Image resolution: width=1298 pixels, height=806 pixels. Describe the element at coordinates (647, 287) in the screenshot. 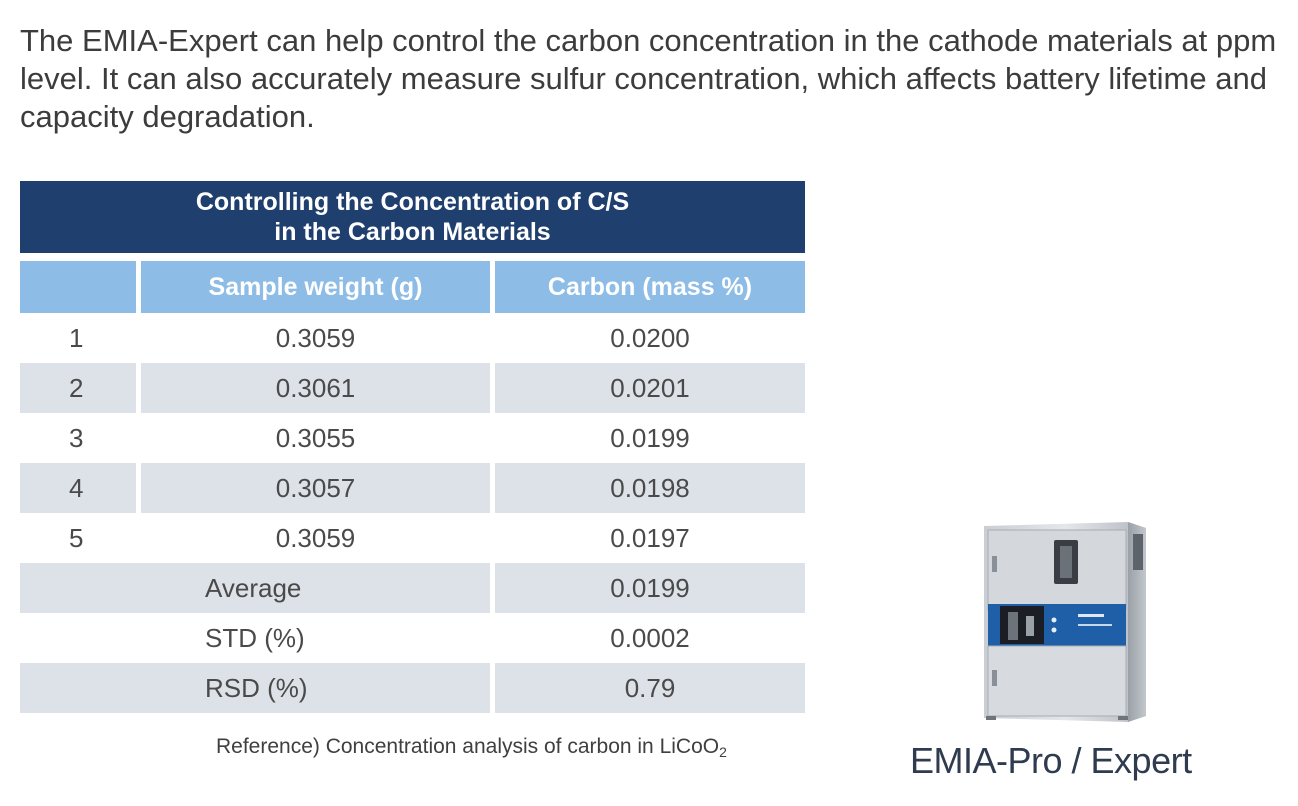

I see `column-header-carbon: Carbon (mass %)` at that location.